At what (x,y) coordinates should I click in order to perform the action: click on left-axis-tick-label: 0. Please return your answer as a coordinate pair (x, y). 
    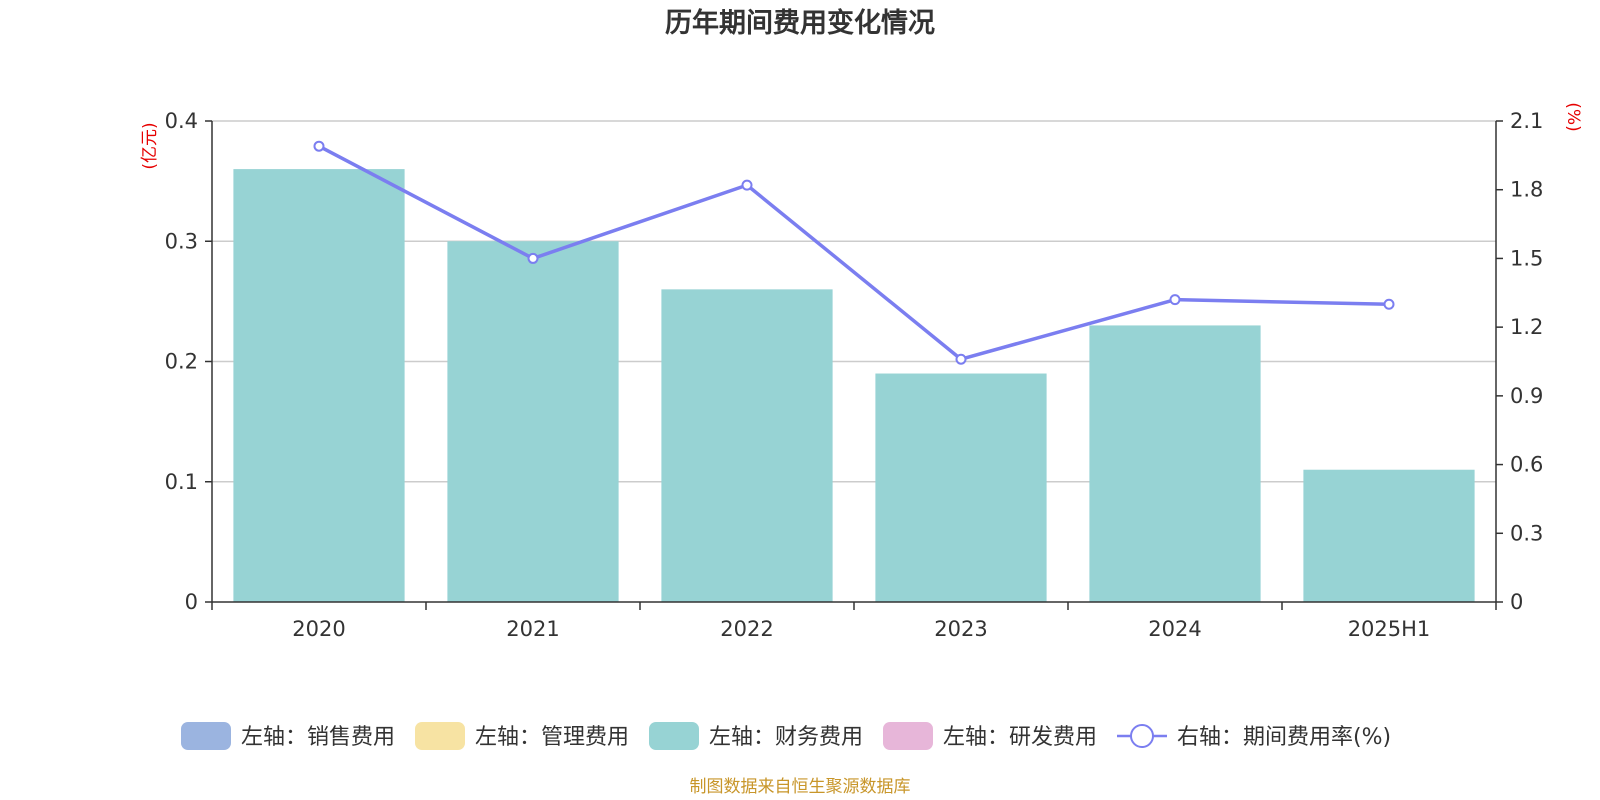
    Looking at the image, I should click on (191, 602).